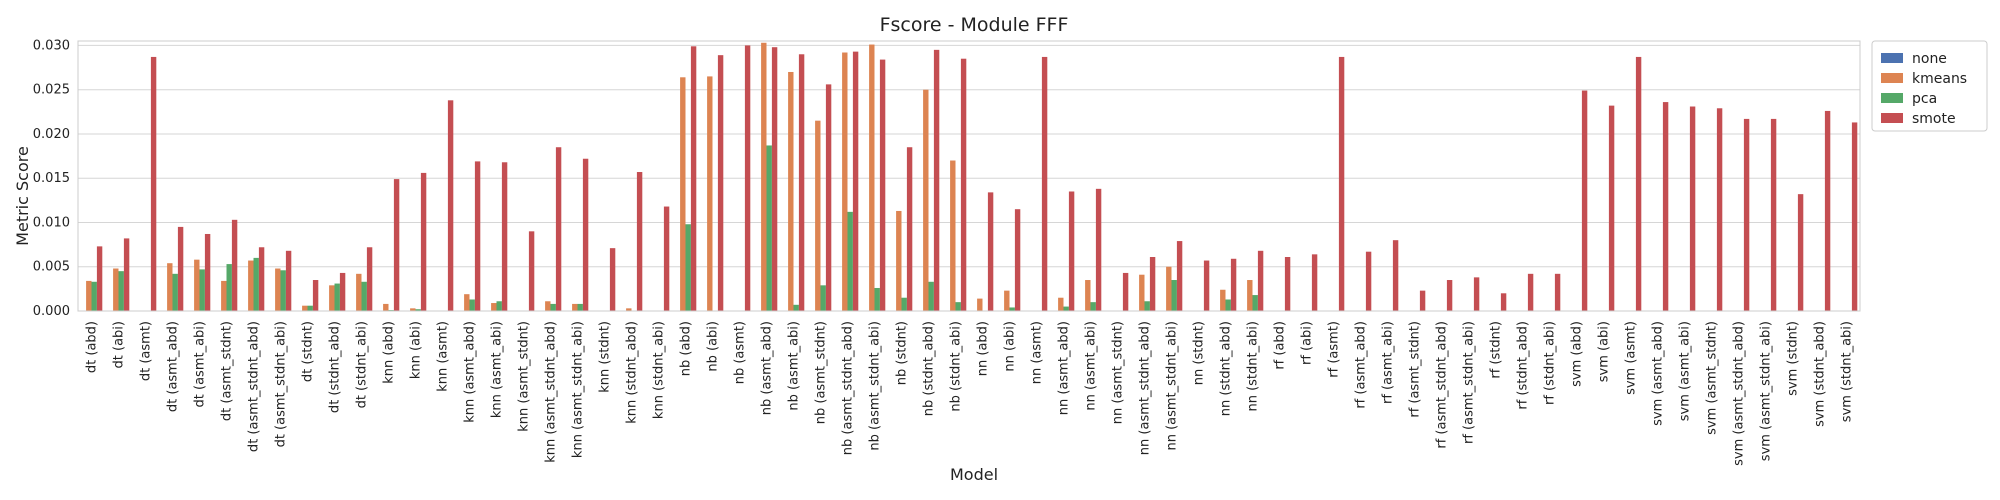 This screenshot has width=2000, height=500. What do you see at coordinates (974, 474) in the screenshot?
I see `x-axis-title: Model` at bounding box center [974, 474].